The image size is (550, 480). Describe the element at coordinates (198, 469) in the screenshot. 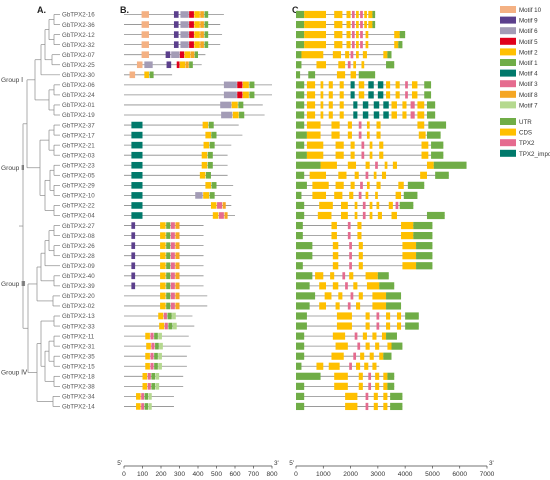

I see `motif-length-axis: 0 100 200 300 400 500 600 700 800 5' 3'` at that location.